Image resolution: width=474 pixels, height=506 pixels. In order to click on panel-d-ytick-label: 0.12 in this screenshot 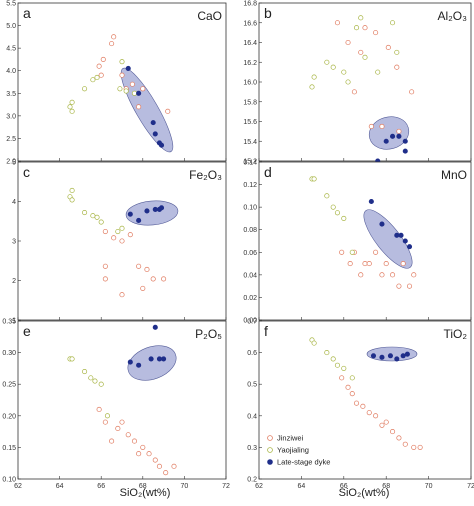, I will do `click(250, 185)`.